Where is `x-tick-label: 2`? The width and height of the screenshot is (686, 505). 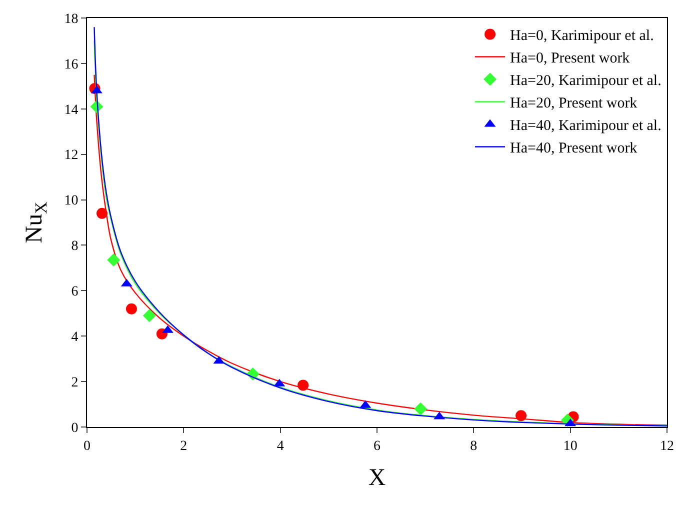
x-tick-label: 2 is located at coordinates (184, 446).